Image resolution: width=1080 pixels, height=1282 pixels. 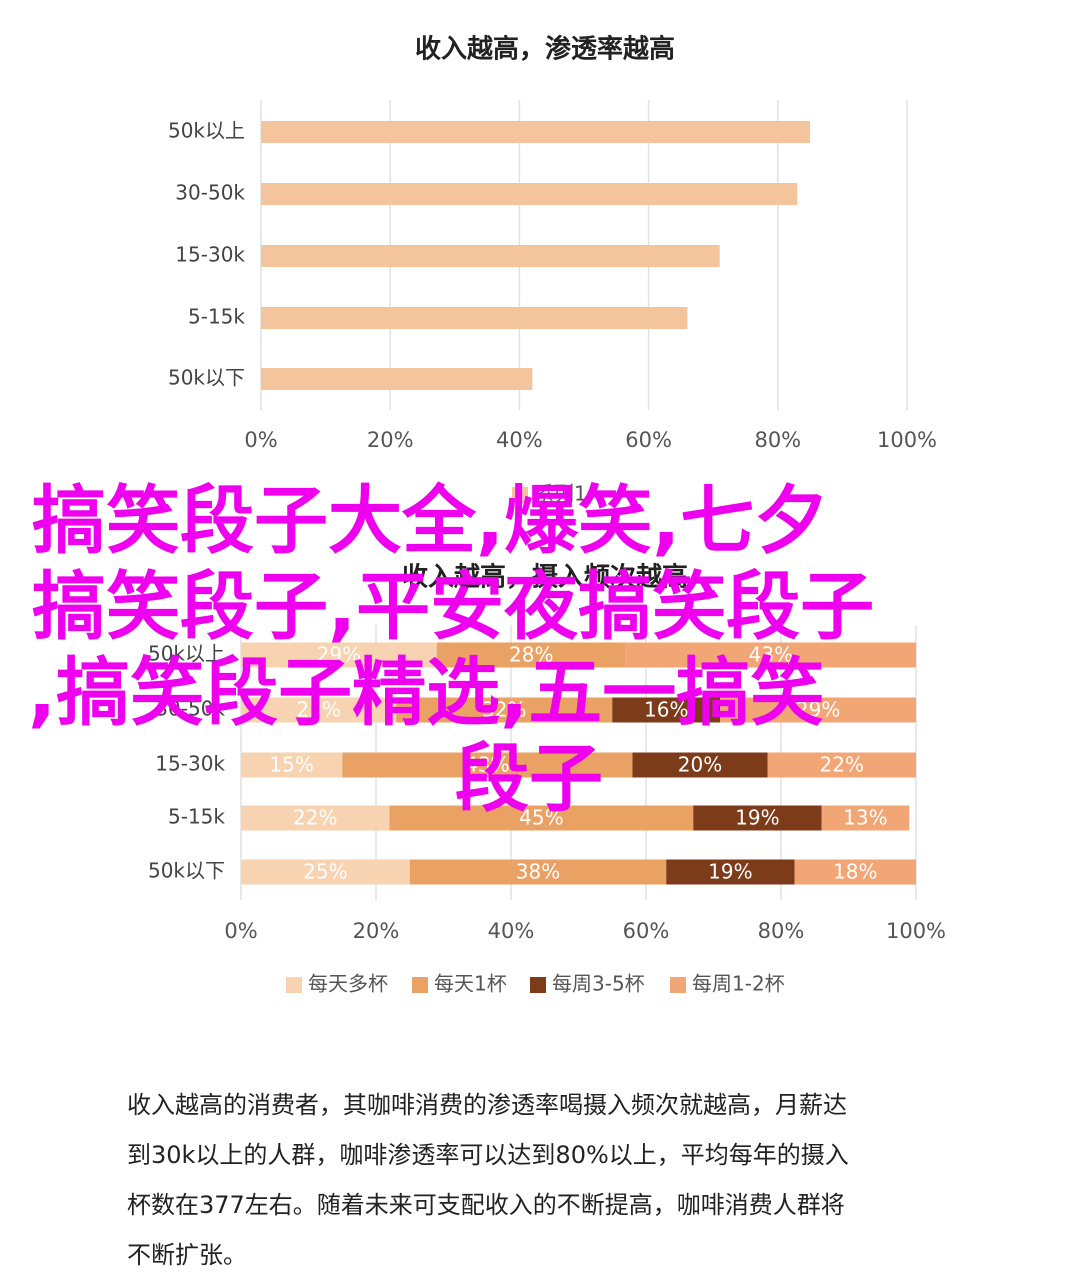 I want to click on data-label: 13%, so click(x=865, y=818).